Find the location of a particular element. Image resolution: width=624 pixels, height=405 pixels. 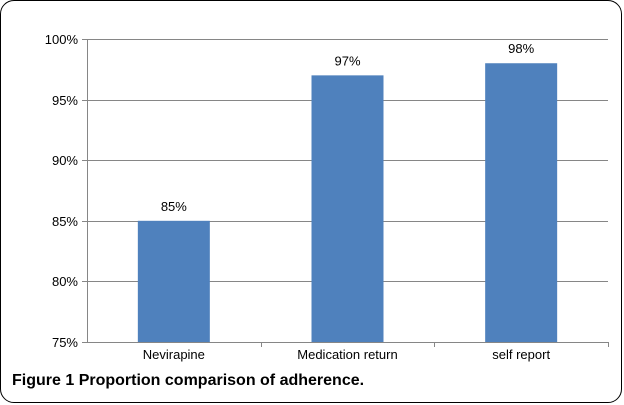

x-tick-label: Medication return is located at coordinates (347, 354).